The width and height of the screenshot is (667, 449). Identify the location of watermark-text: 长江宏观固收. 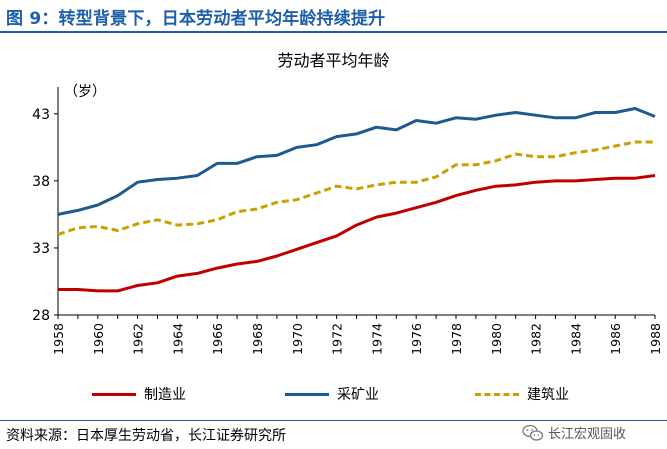
(587, 434).